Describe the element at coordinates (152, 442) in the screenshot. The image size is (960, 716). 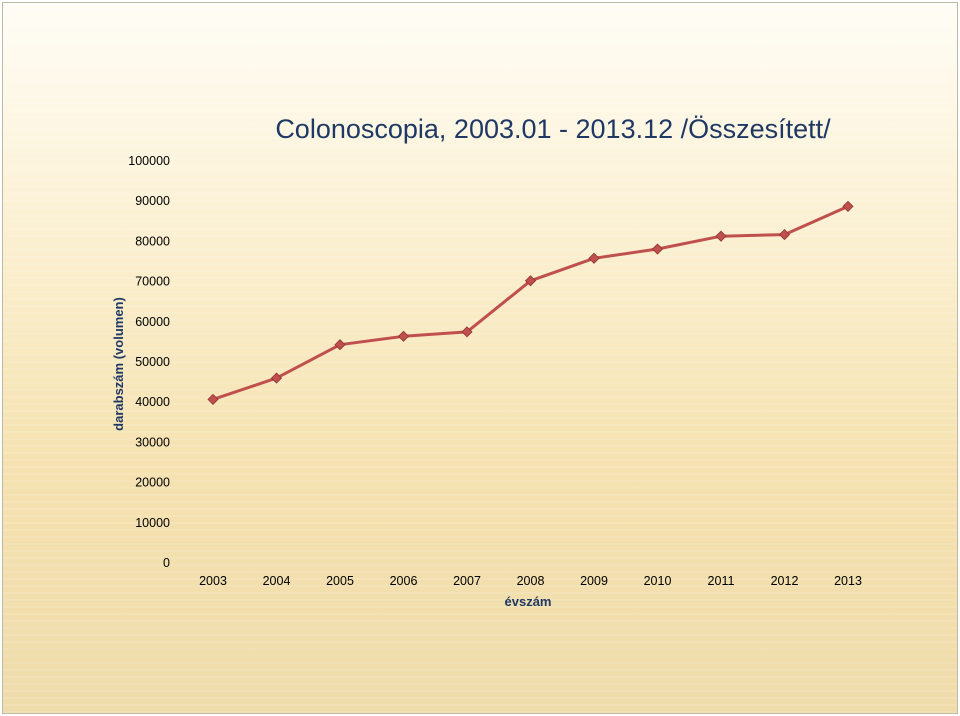
I see `y-tick-label: 30000` at that location.